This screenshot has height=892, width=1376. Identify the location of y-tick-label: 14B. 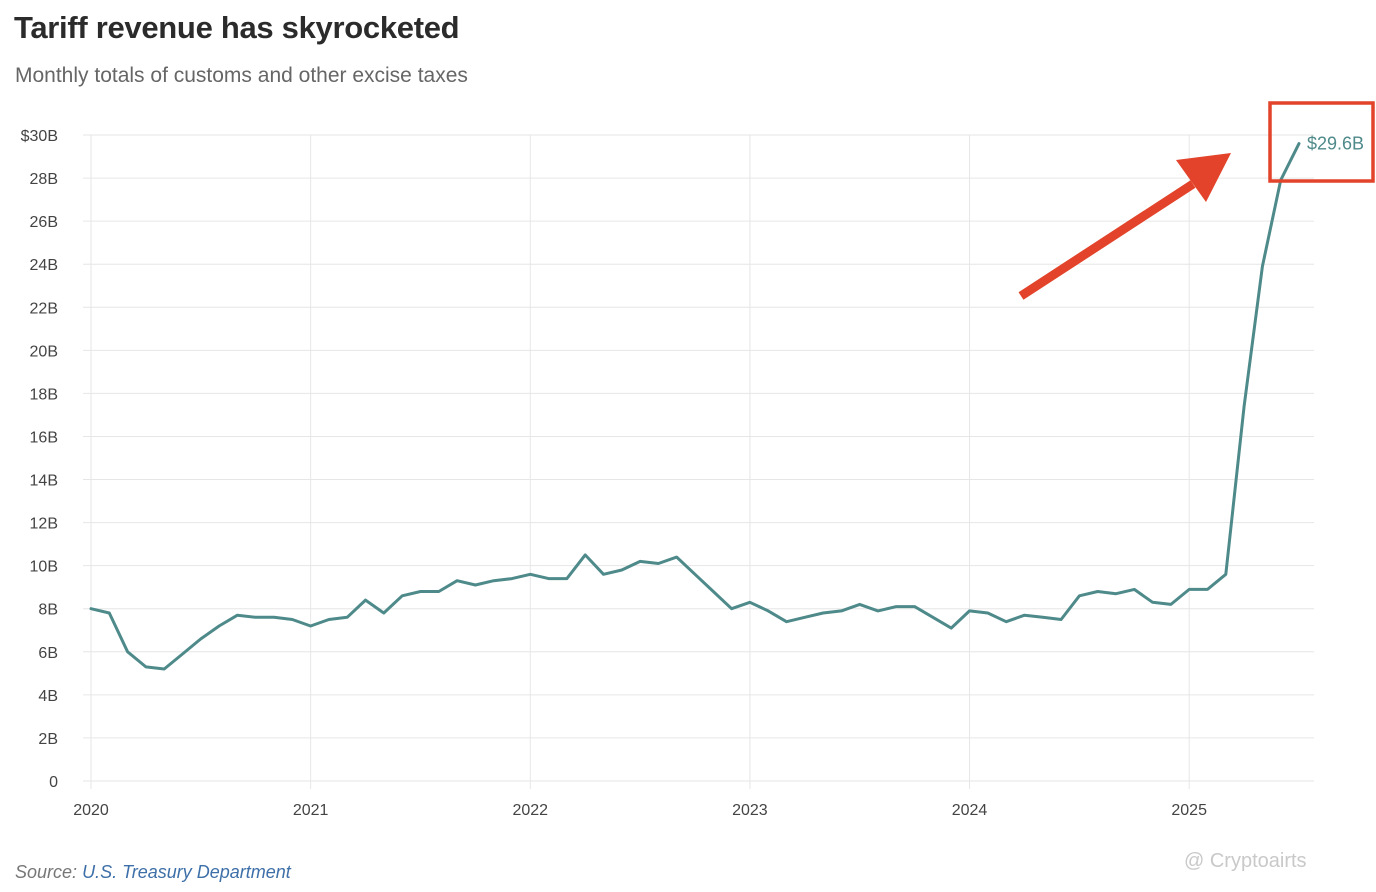
(44, 481).